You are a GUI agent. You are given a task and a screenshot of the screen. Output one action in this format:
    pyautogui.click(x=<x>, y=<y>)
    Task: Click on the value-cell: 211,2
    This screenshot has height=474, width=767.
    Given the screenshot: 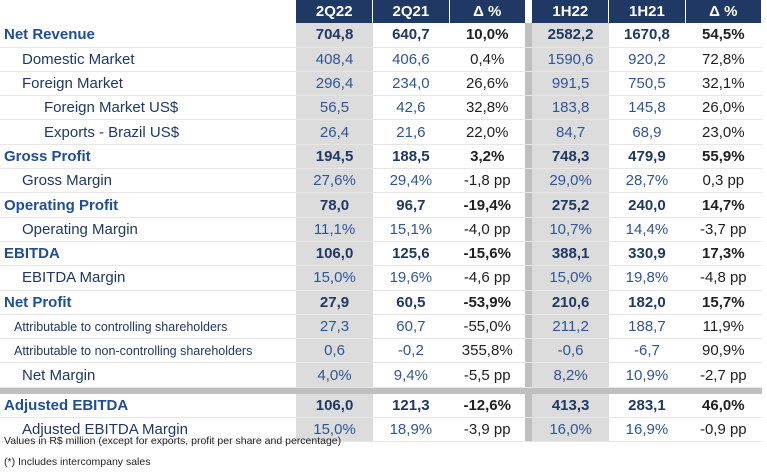 What is the action you would take?
    pyautogui.click(x=570, y=327)
    